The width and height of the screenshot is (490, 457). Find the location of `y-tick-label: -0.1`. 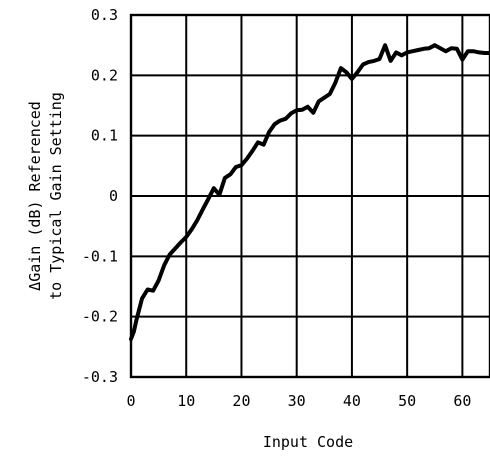

y-tick-label: -0.1 is located at coordinates (100, 256).